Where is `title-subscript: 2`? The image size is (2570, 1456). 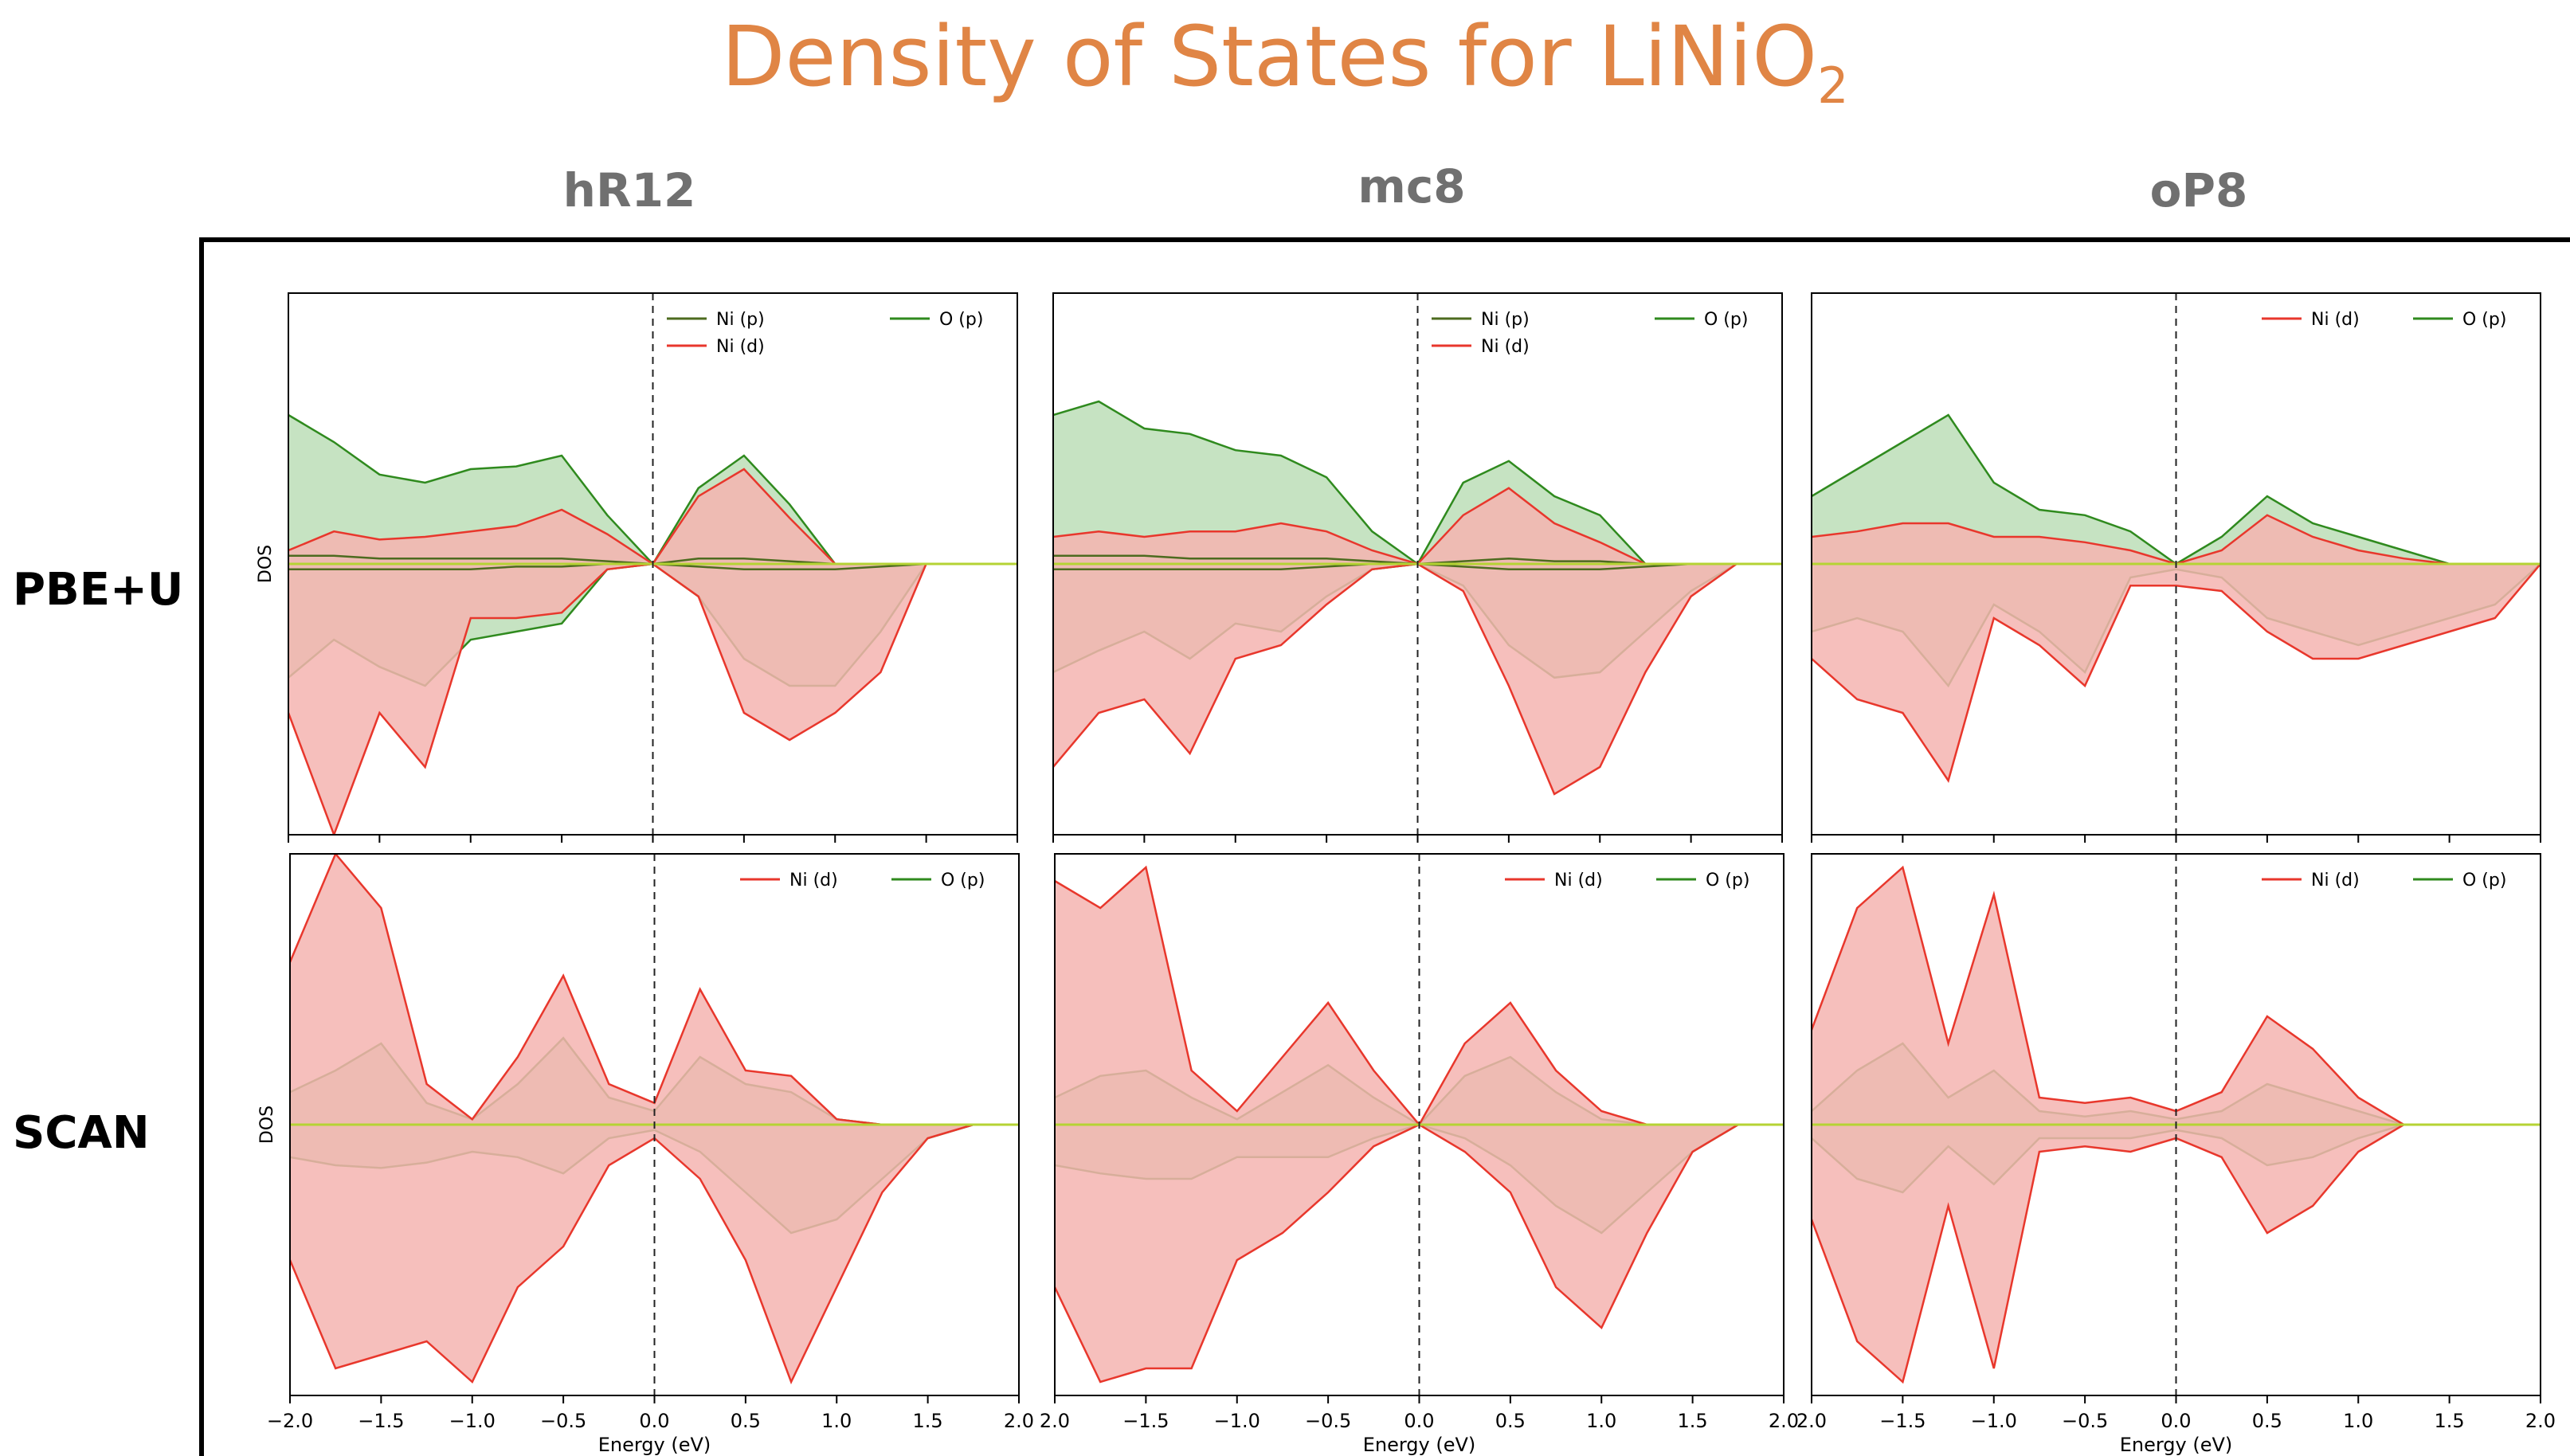 title-subscript: 2 is located at coordinates (1833, 85).